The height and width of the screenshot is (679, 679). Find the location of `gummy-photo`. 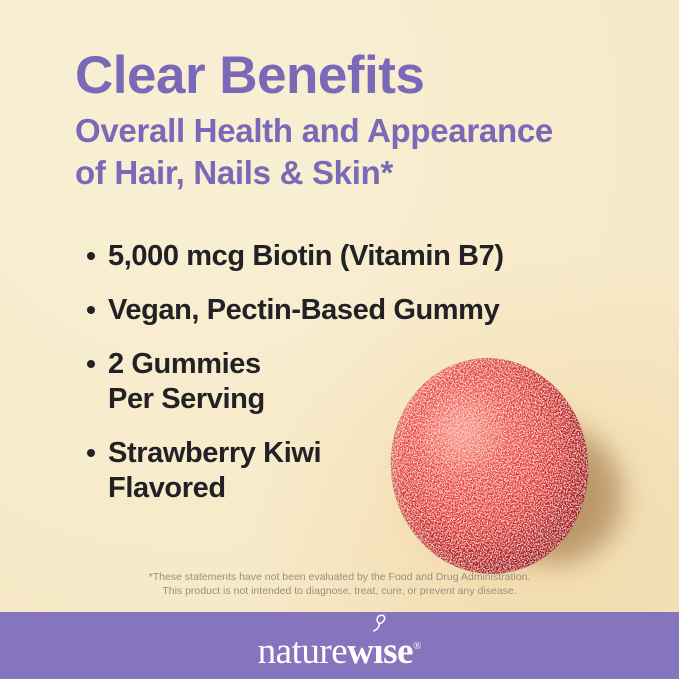

gummy-photo is located at coordinates (489, 466).